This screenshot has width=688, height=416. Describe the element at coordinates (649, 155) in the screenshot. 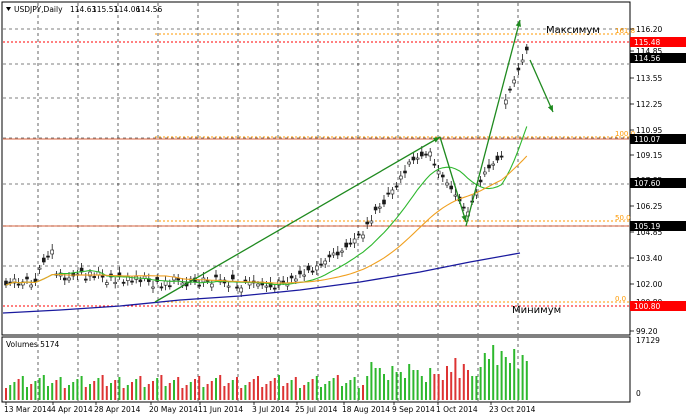

I see `price-label: 109.15` at that location.